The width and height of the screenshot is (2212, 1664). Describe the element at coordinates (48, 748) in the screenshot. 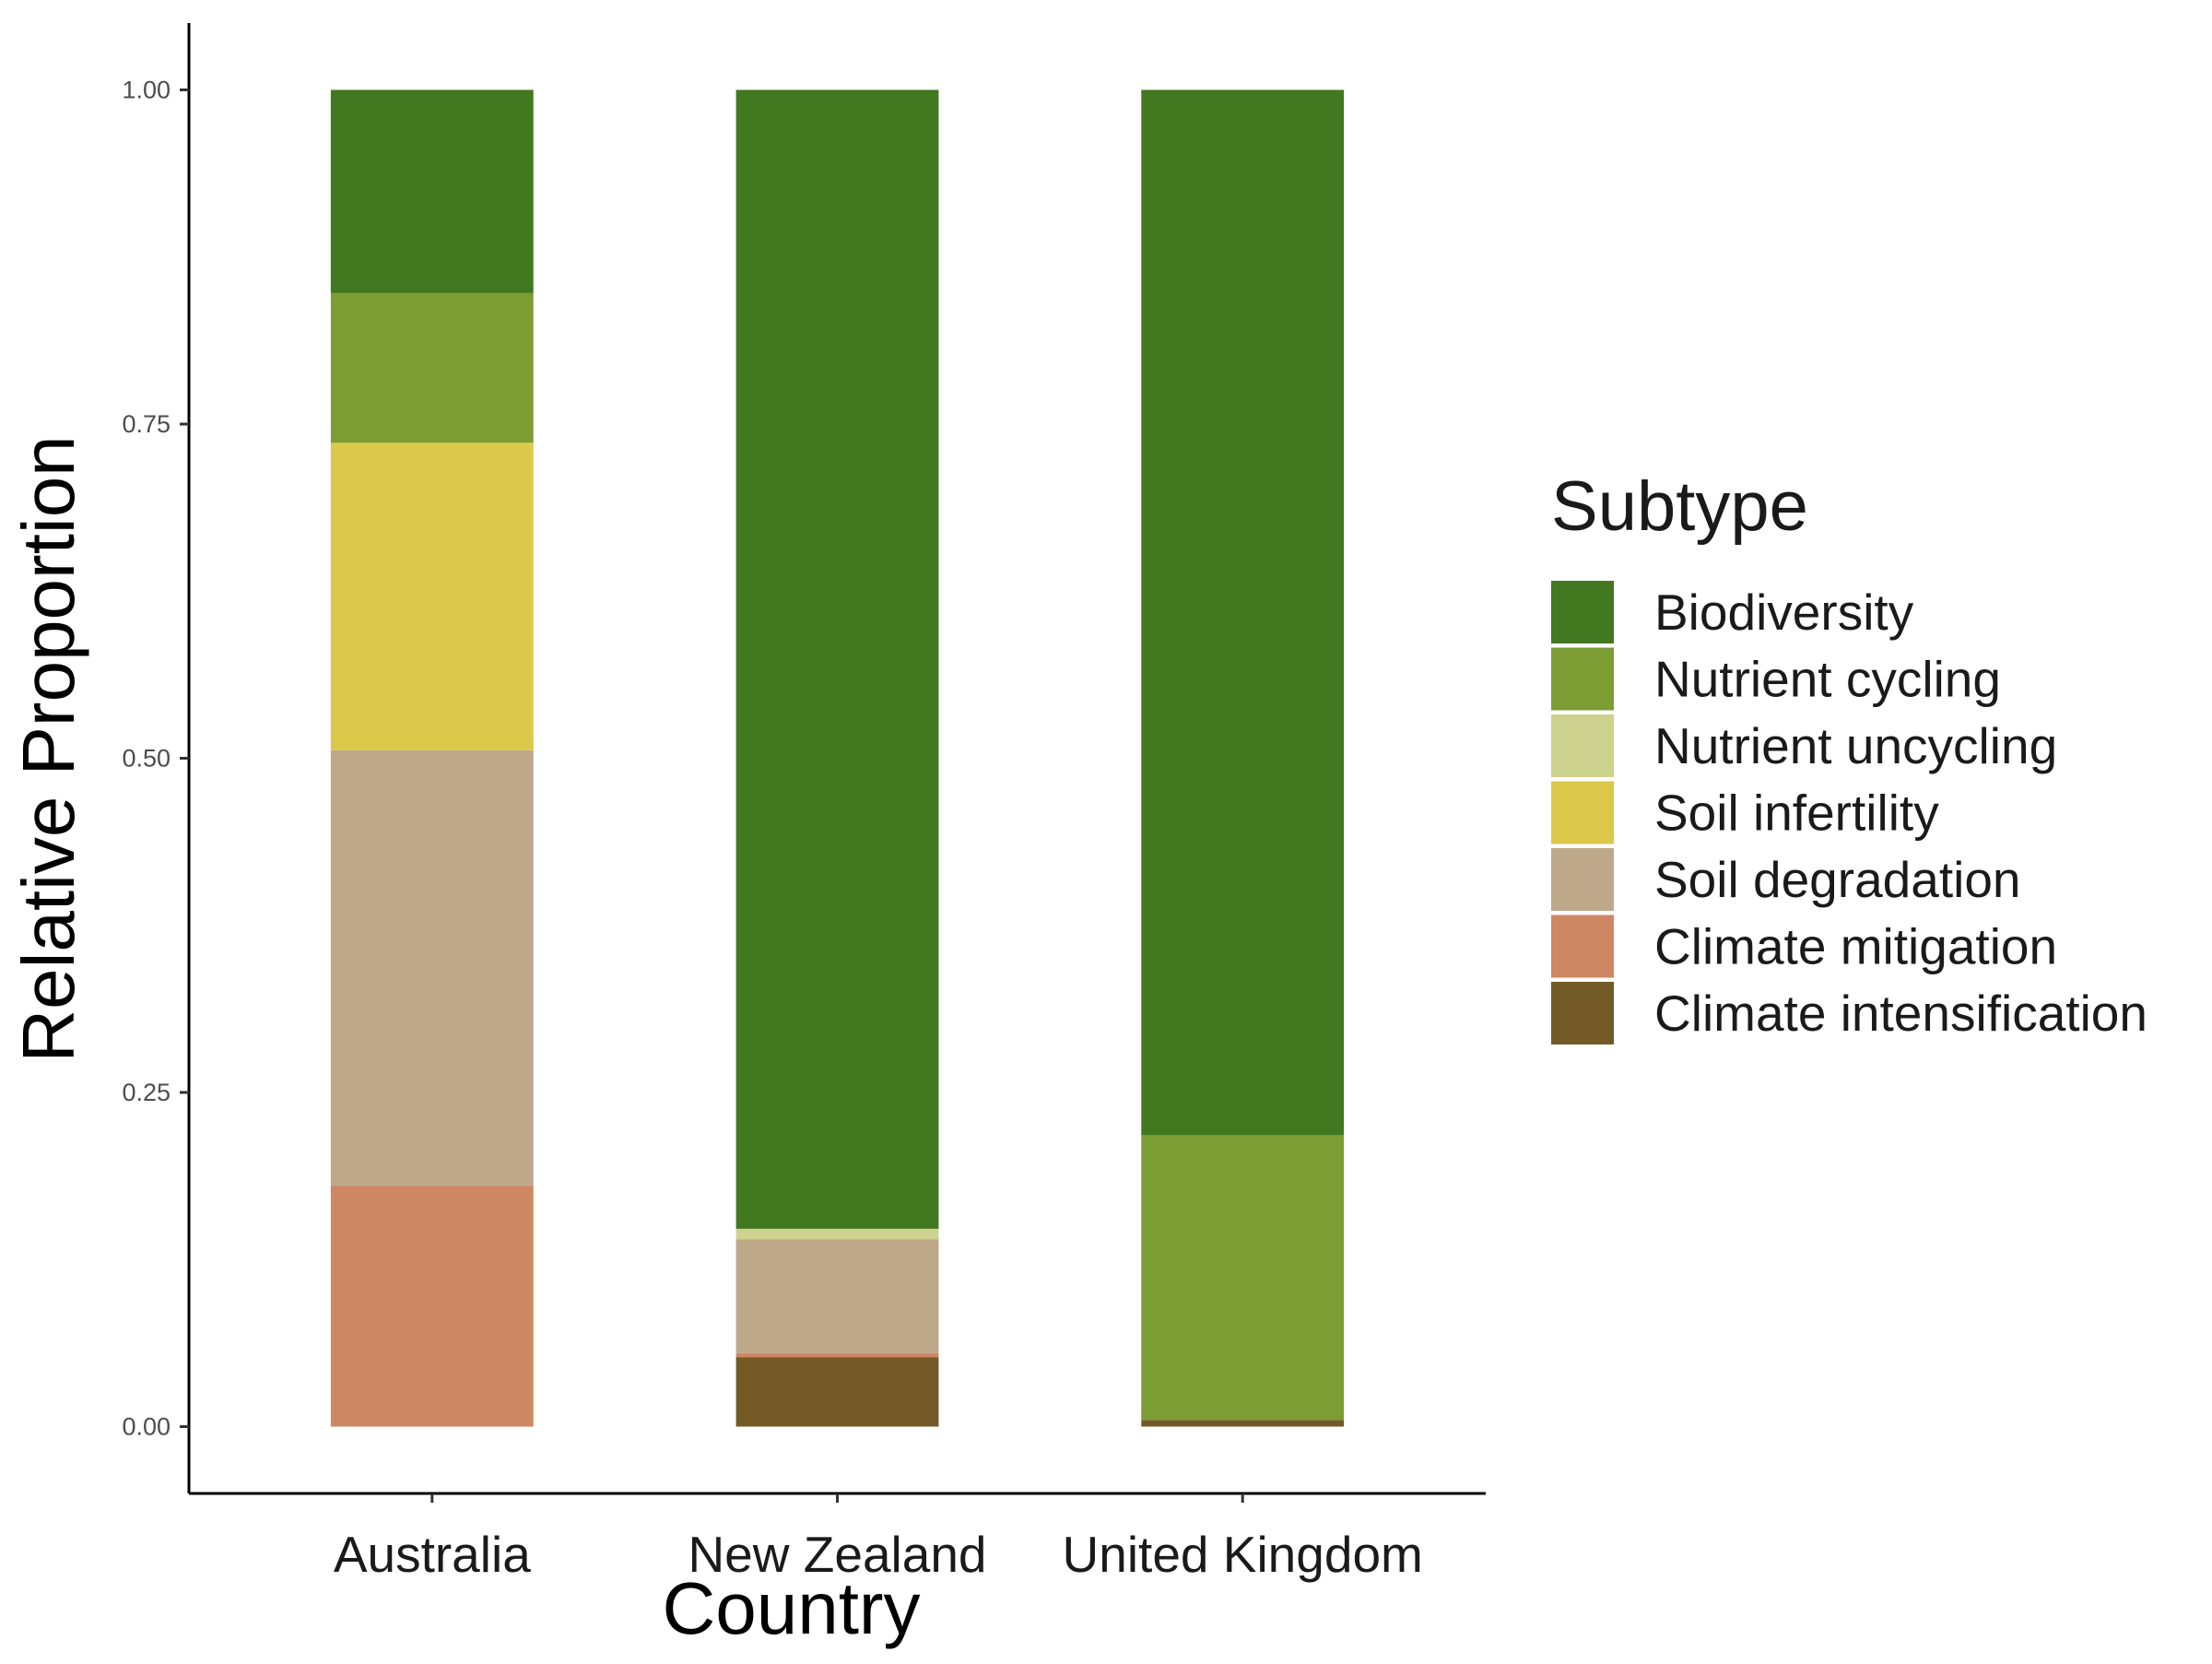

I see `y-axis-title: Relative Proportion` at that location.